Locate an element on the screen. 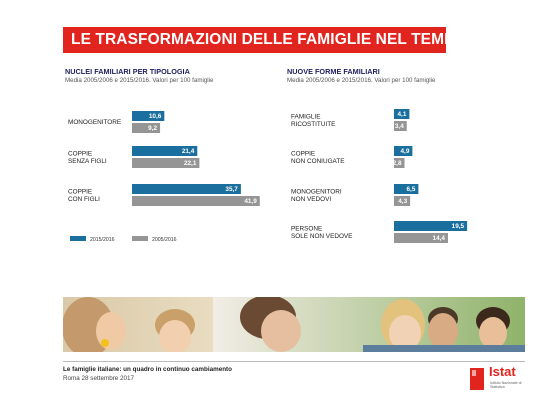 The width and height of the screenshot is (540, 405). legend-label: 2005/2016 is located at coordinates (164, 240).